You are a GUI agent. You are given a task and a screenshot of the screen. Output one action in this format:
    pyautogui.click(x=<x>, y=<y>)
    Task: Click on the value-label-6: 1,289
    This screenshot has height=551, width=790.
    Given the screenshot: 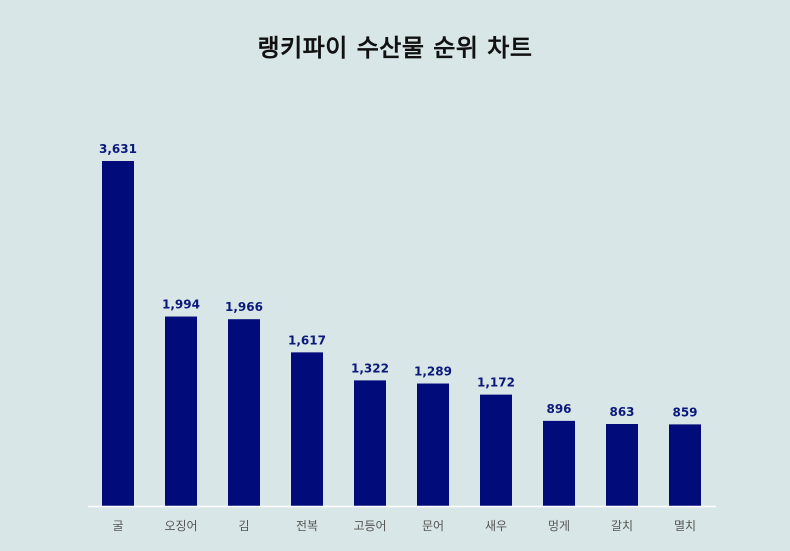 What is the action you would take?
    pyautogui.click(x=433, y=372)
    